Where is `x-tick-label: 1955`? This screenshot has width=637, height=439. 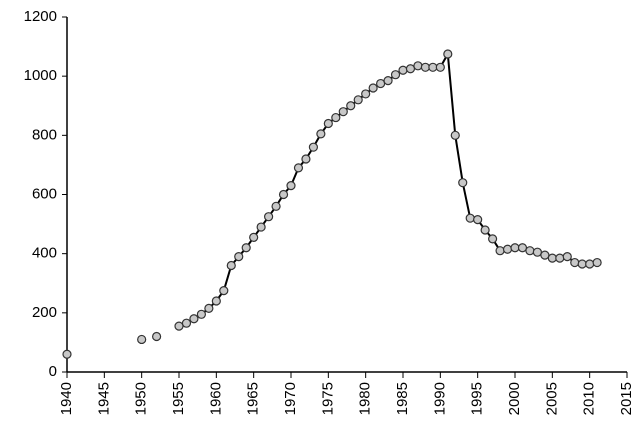 x-tick-label: 1955 is located at coordinates (178, 398).